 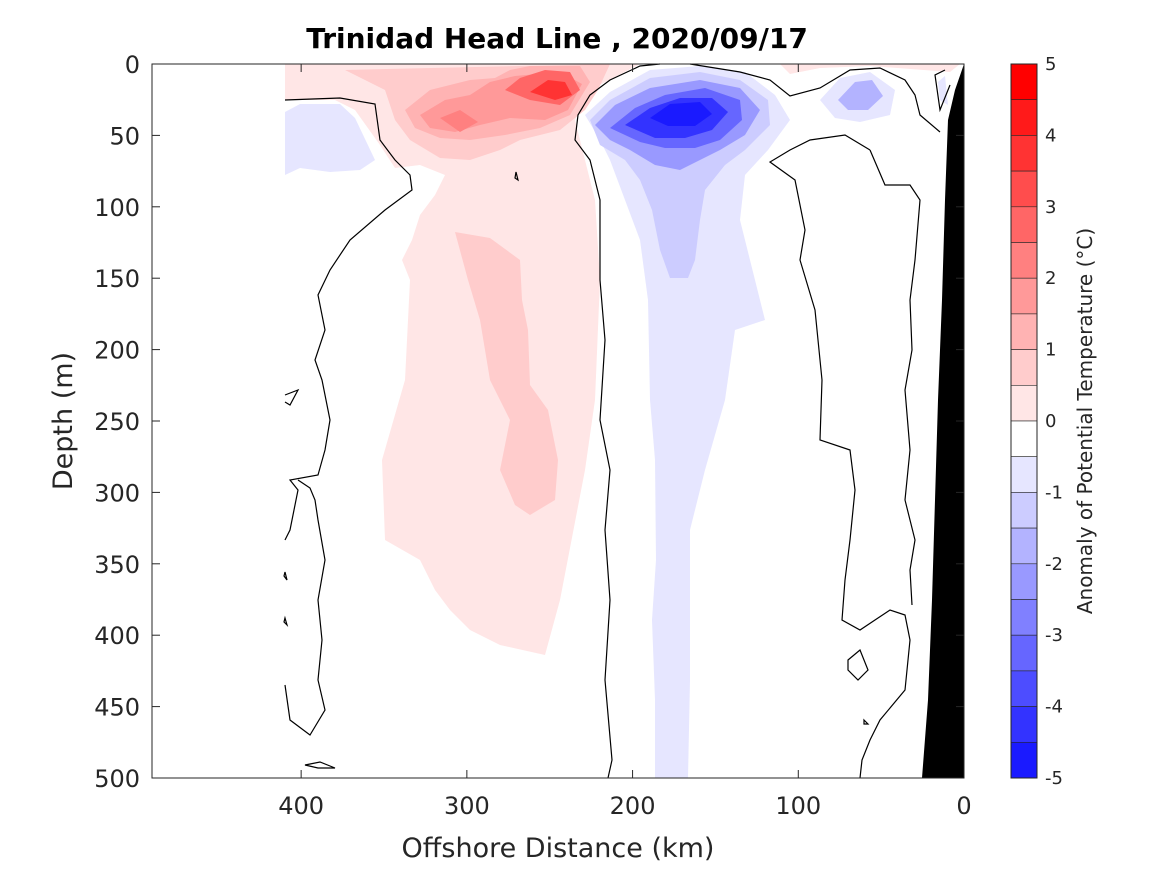 What do you see at coordinates (301, 806) in the screenshot?
I see `x-tick-label: 400` at bounding box center [301, 806].